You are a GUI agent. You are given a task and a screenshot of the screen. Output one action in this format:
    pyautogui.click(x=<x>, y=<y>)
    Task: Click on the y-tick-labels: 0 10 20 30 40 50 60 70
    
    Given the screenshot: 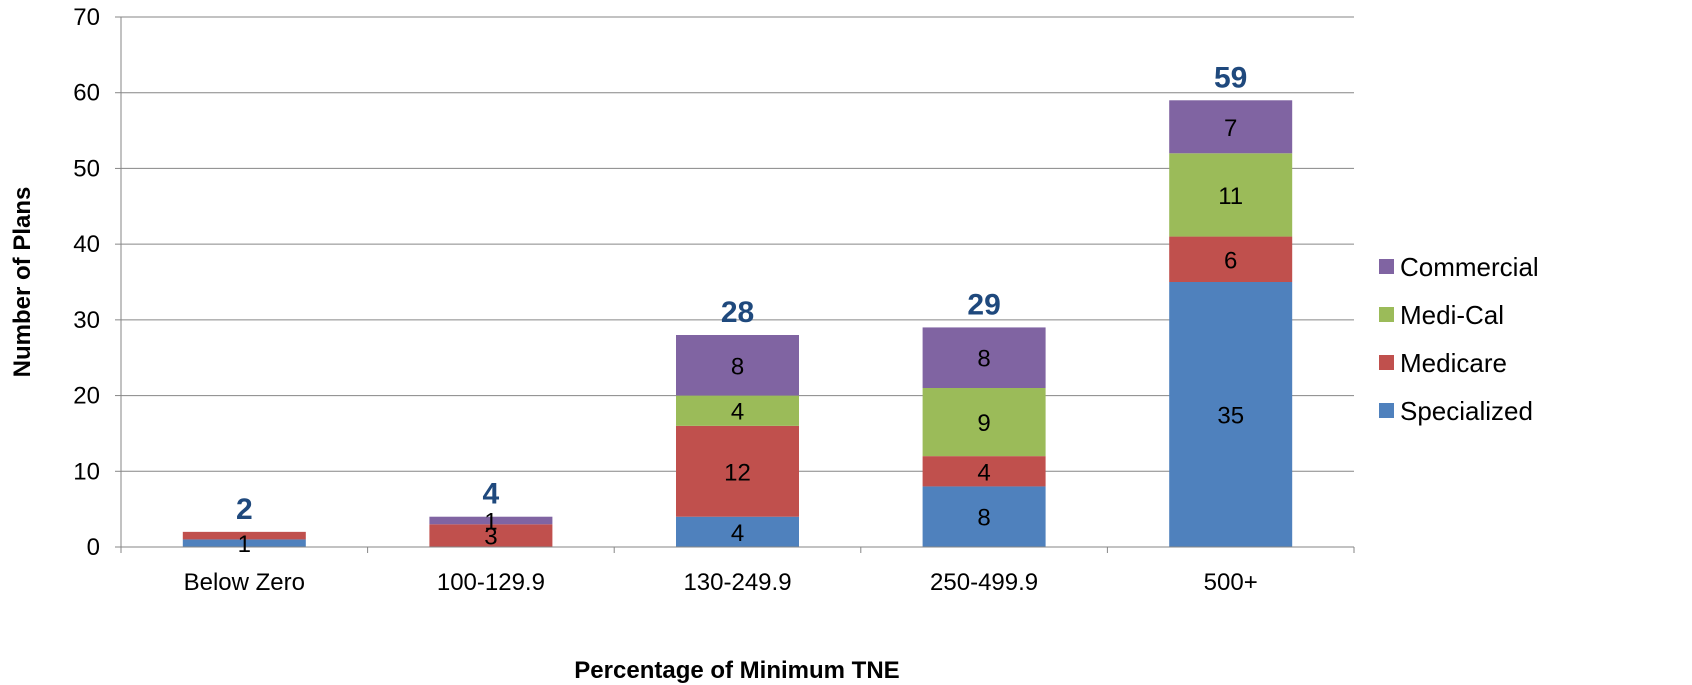 What is the action you would take?
    pyautogui.click(x=86, y=282)
    